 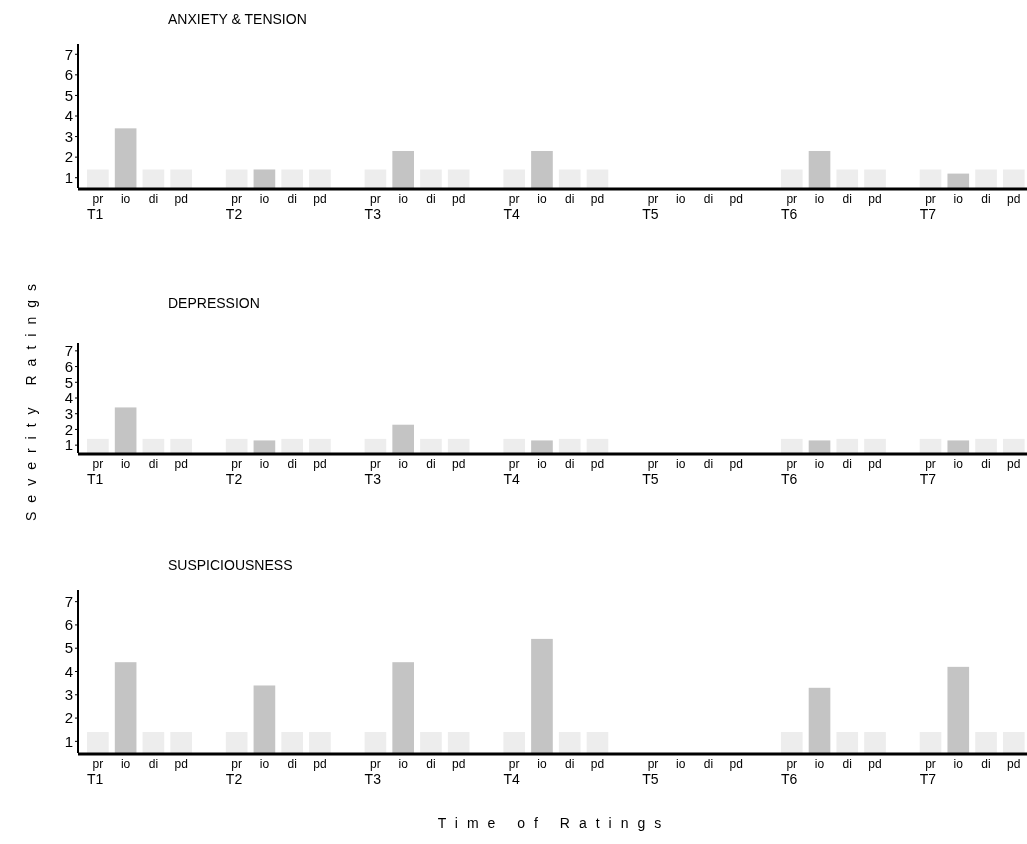 What do you see at coordinates (31, 398) in the screenshot?
I see `y-axis-title: Severity Ratings` at bounding box center [31, 398].